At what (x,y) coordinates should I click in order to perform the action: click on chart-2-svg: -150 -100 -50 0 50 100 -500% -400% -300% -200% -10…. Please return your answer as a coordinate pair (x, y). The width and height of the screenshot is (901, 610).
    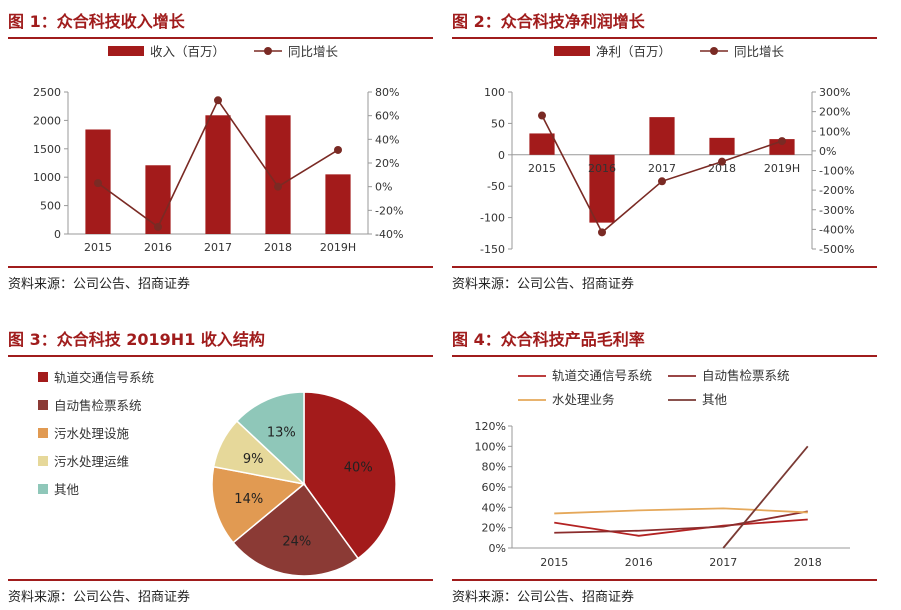
    Looking at the image, I should click on (667, 150).